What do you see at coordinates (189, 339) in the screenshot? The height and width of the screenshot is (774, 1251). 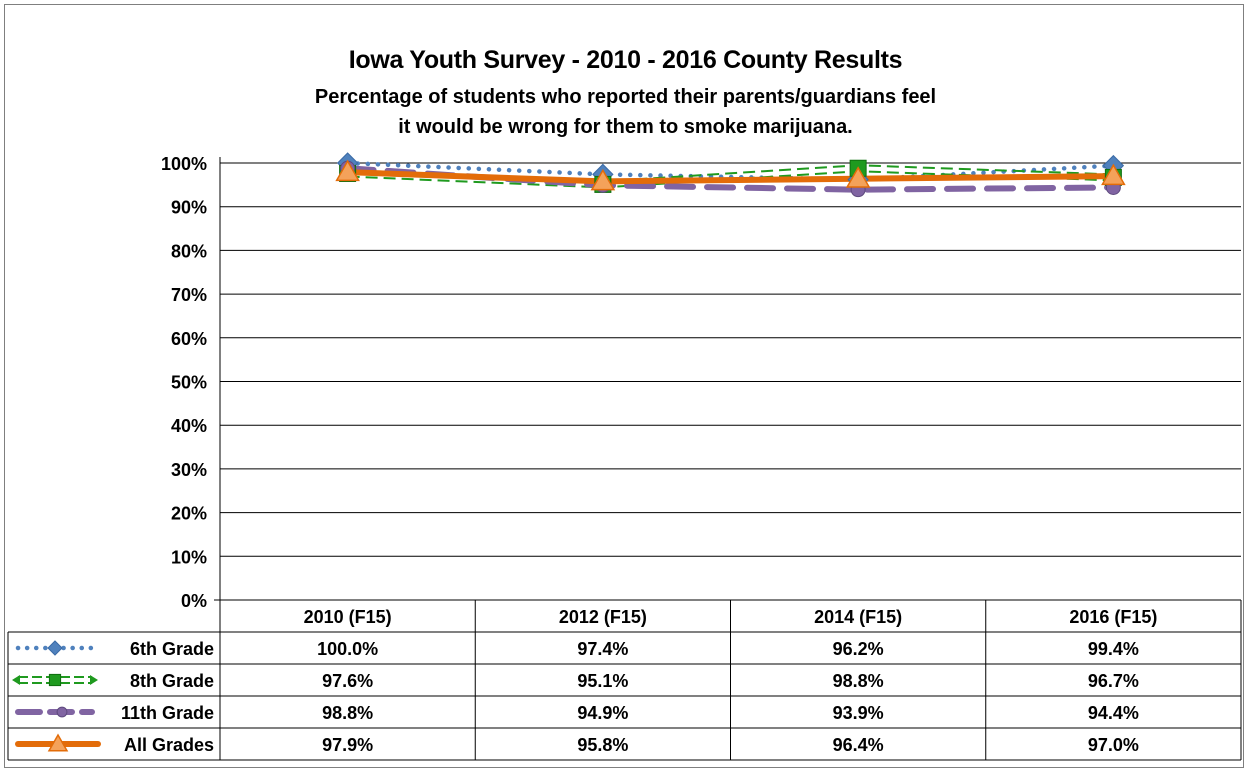 I see `y-tick-label: 60%` at bounding box center [189, 339].